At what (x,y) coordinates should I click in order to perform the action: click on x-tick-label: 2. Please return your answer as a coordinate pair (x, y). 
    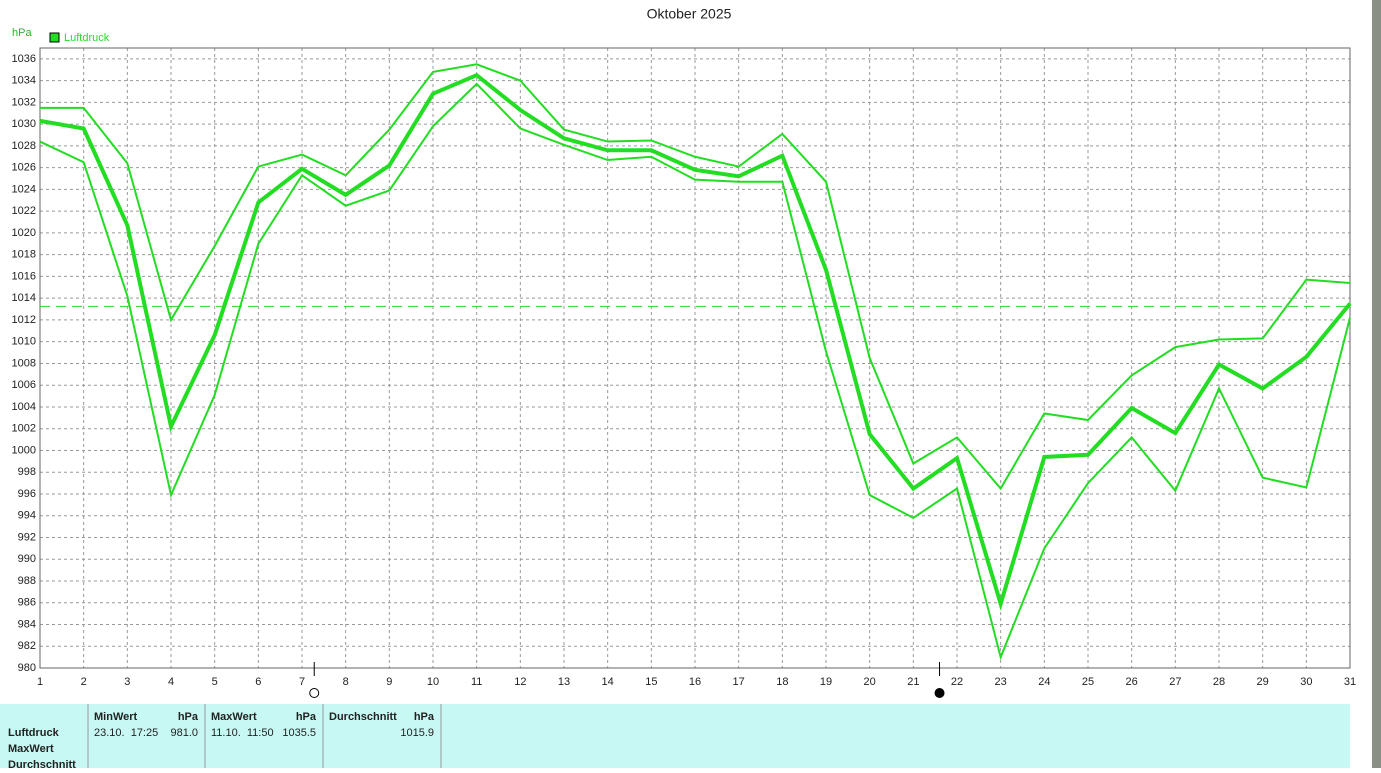
    Looking at the image, I should click on (84, 682).